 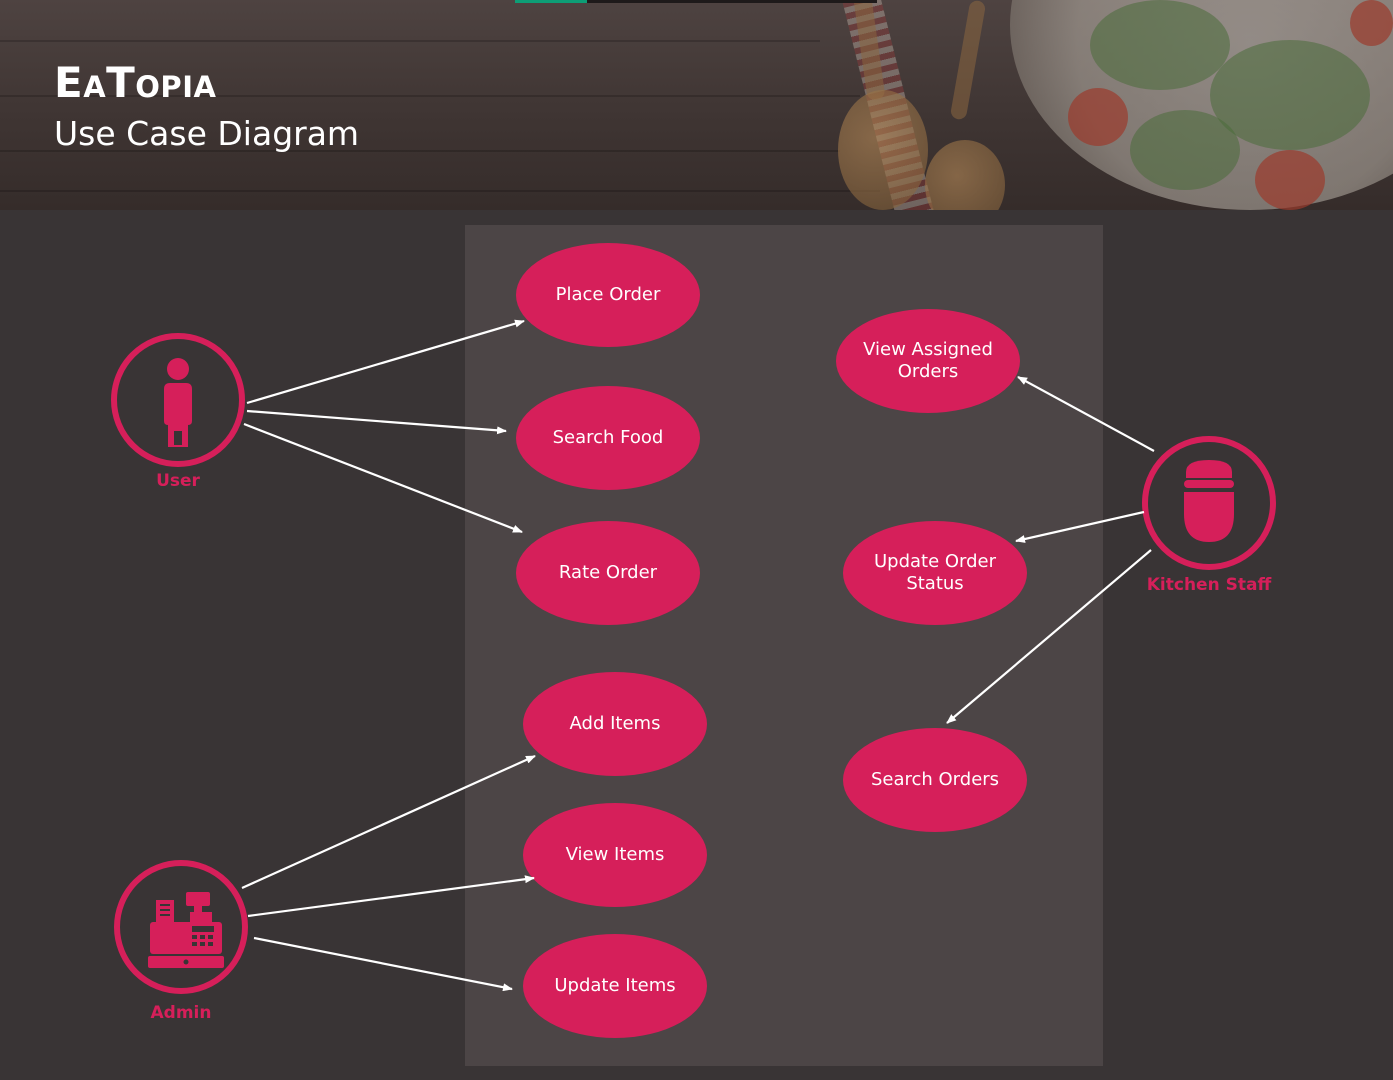 I want to click on usecase-view-items: View Items, so click(x=615, y=855).